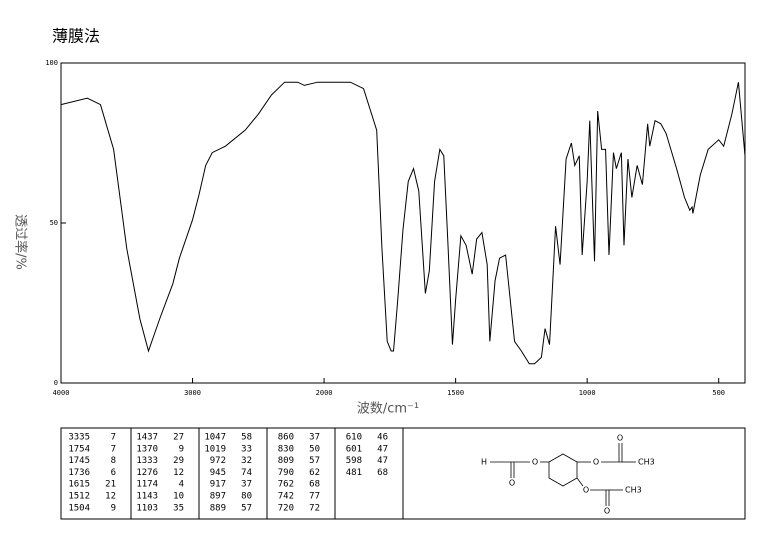 This screenshot has height=539, width=765. I want to click on atom-label: H, so click(484, 462).